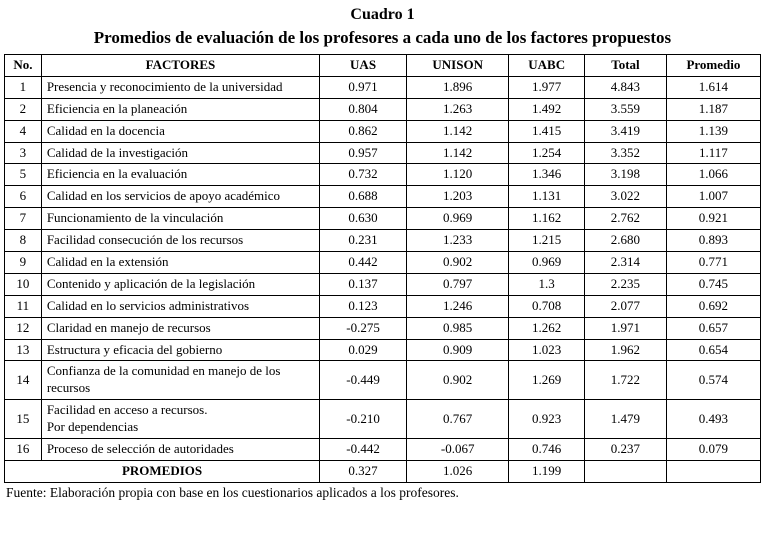  Describe the element at coordinates (458, 350) in the screenshot. I see `cell-unison: 0.909` at that location.